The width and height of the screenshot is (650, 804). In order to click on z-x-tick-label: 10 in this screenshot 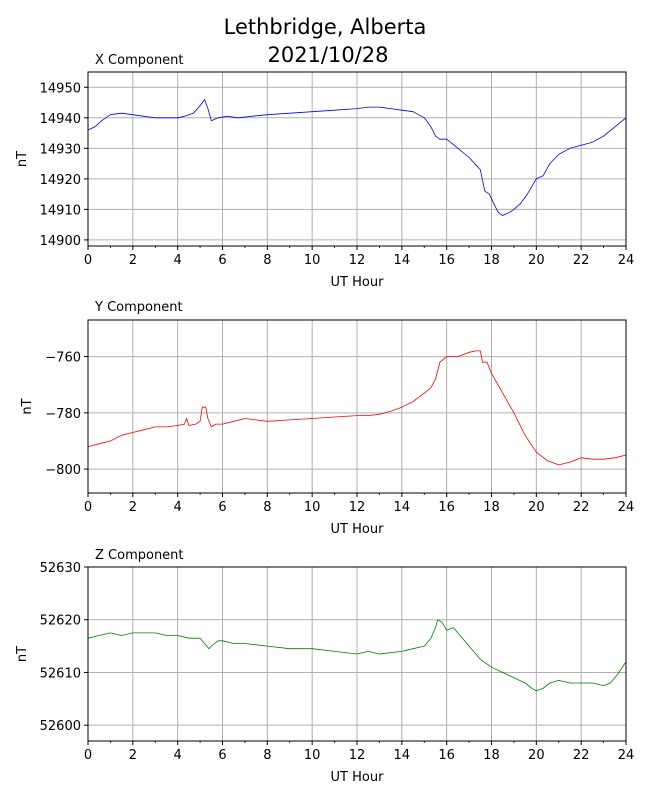, I will do `click(312, 755)`.